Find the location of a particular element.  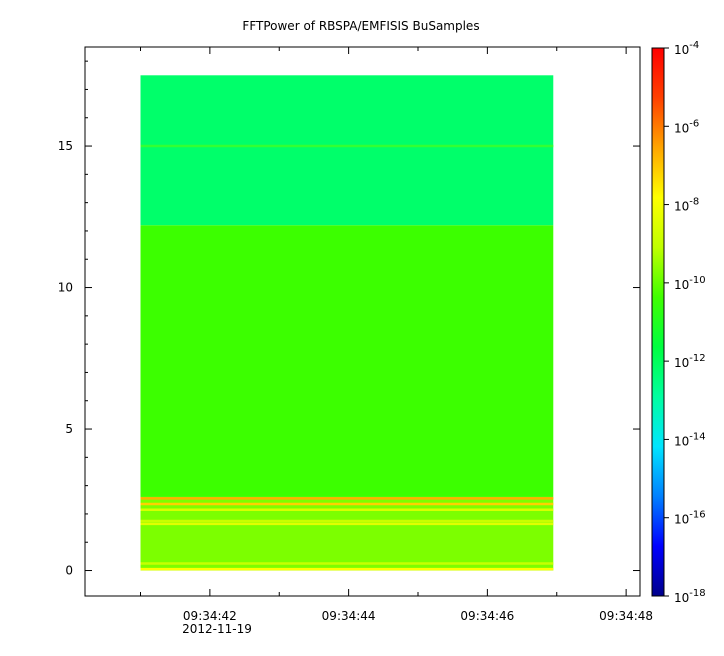

colorbar-tick-label-1: 10⁻⁶ is located at coordinates (686, 126).